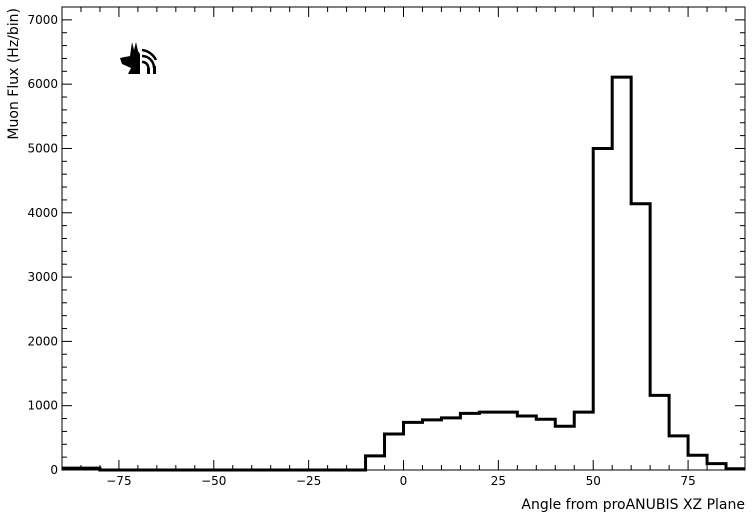 The image size is (752, 518). Describe the element at coordinates (14, 74) in the screenshot. I see `y-axis-label: Muon Flux (Hz/bin)` at that location.